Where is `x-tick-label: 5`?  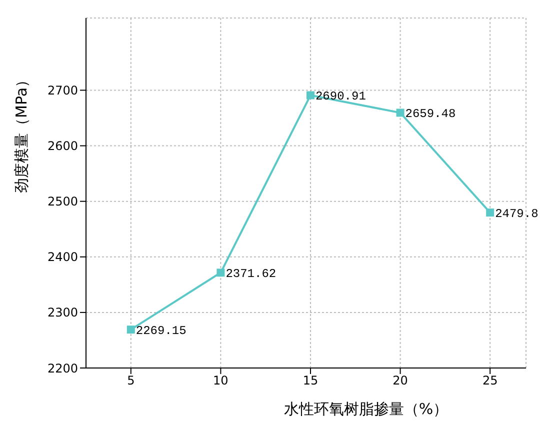 x-tick-label: 5 is located at coordinates (131, 381).